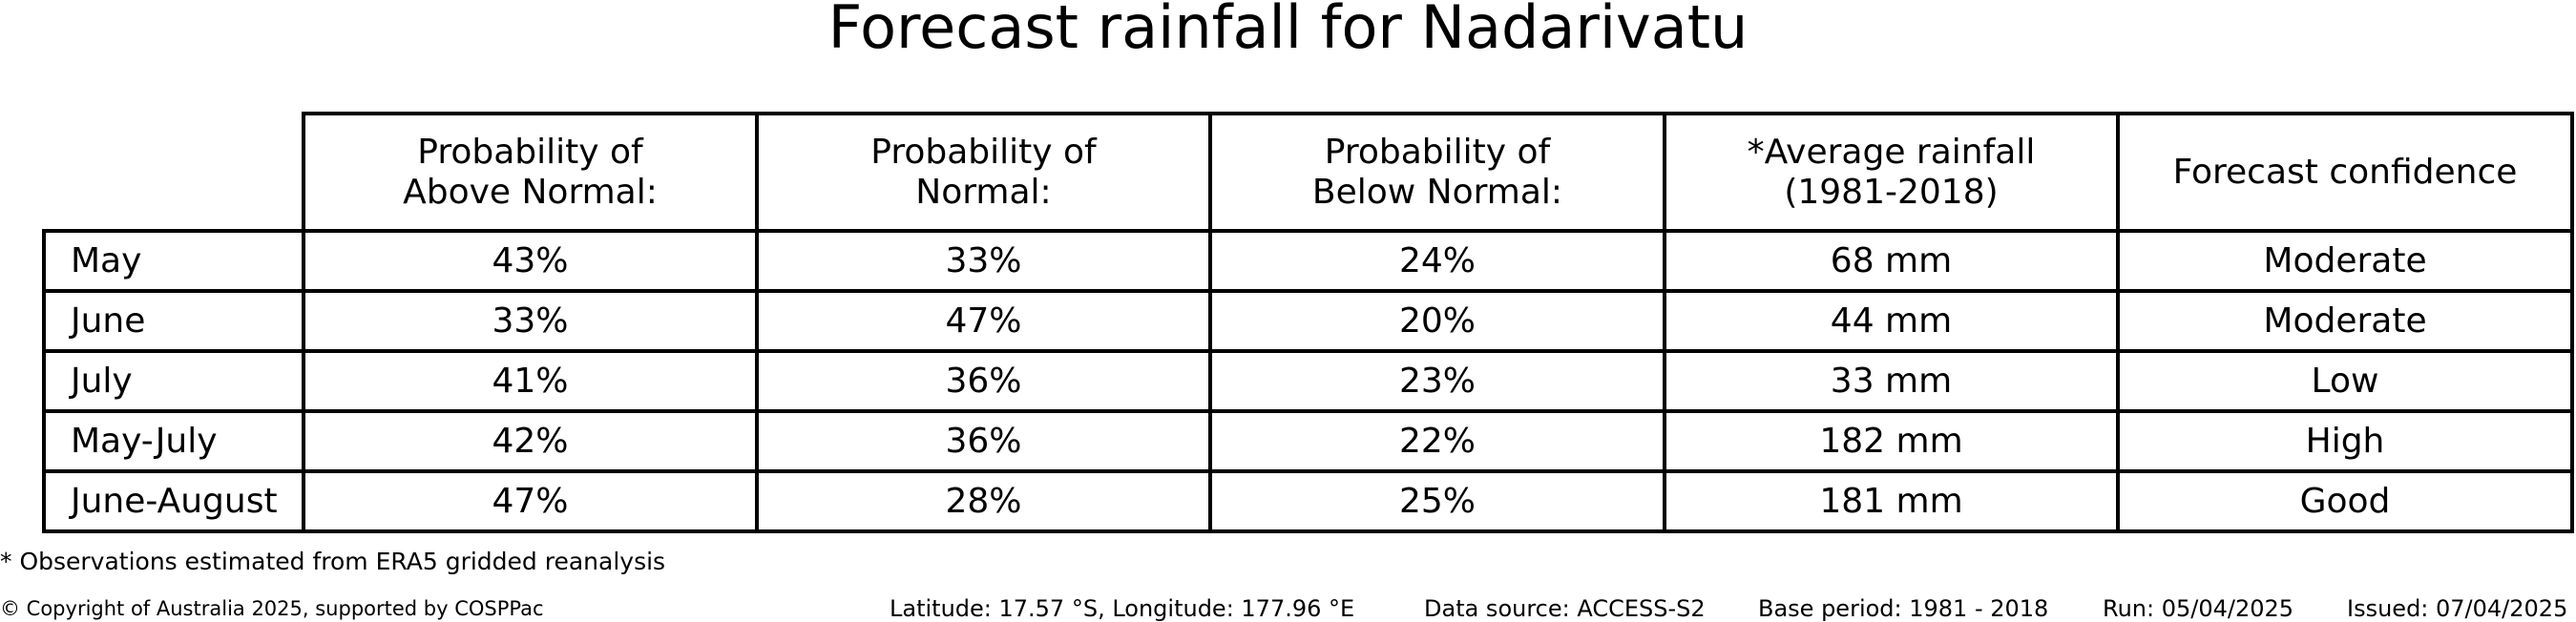 This screenshot has height=622, width=2576. What do you see at coordinates (1437, 321) in the screenshot?
I see `table-cell: 20%` at bounding box center [1437, 321].